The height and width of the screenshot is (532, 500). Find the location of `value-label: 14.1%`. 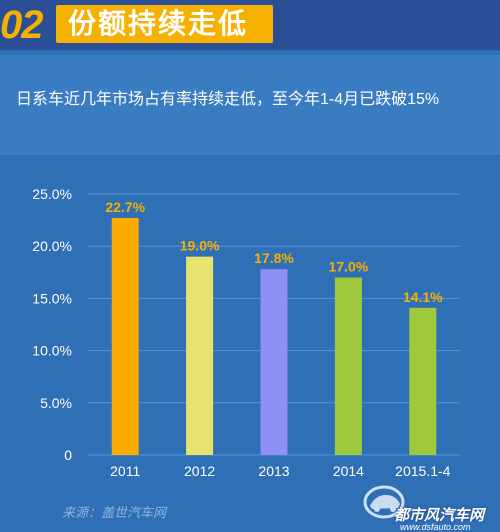

value-label: 14.1% is located at coordinates (423, 297).